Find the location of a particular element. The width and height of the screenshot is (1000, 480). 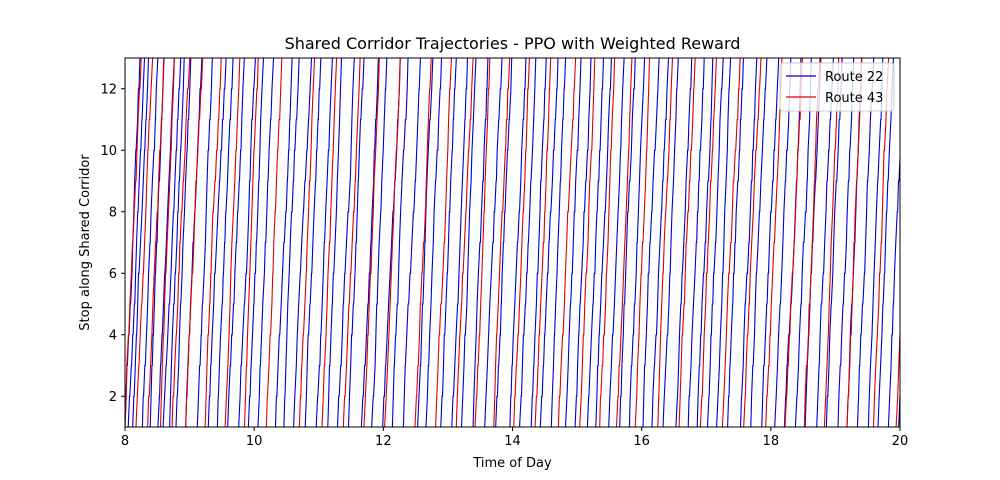

legend-box is located at coordinates (837, 87).